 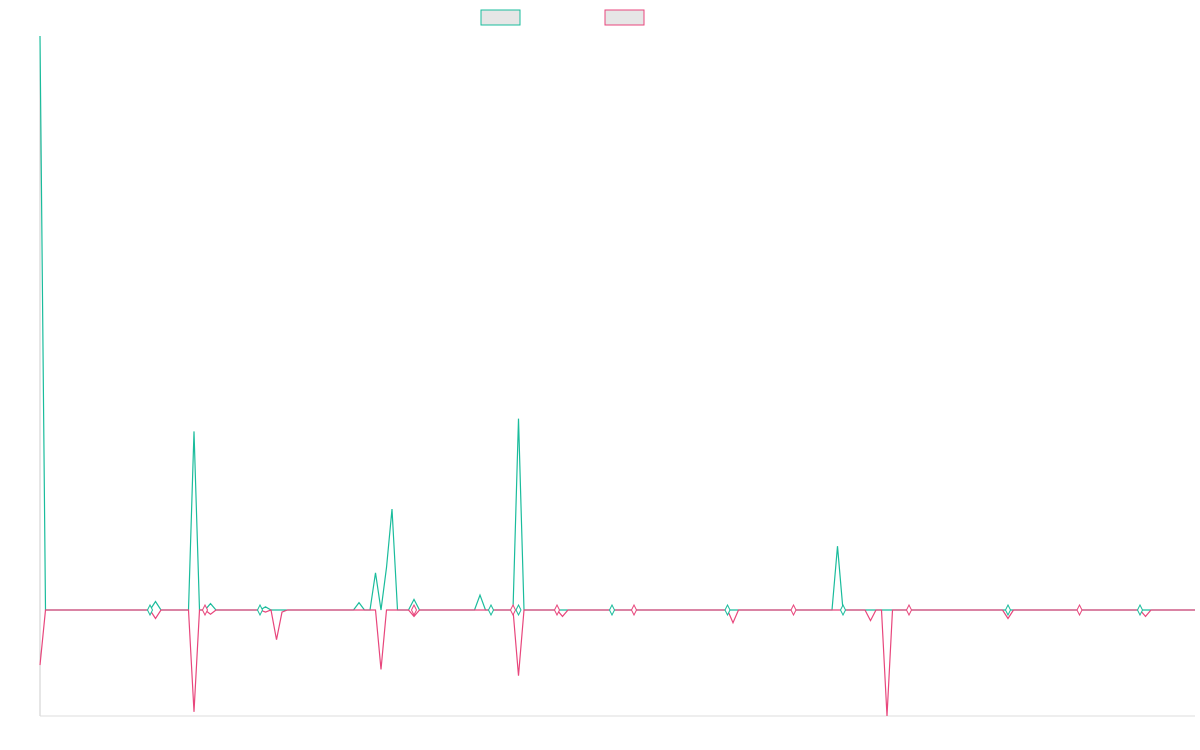 What do you see at coordinates (645, 610) in the screenshot?
I see `marker-layer` at bounding box center [645, 610].